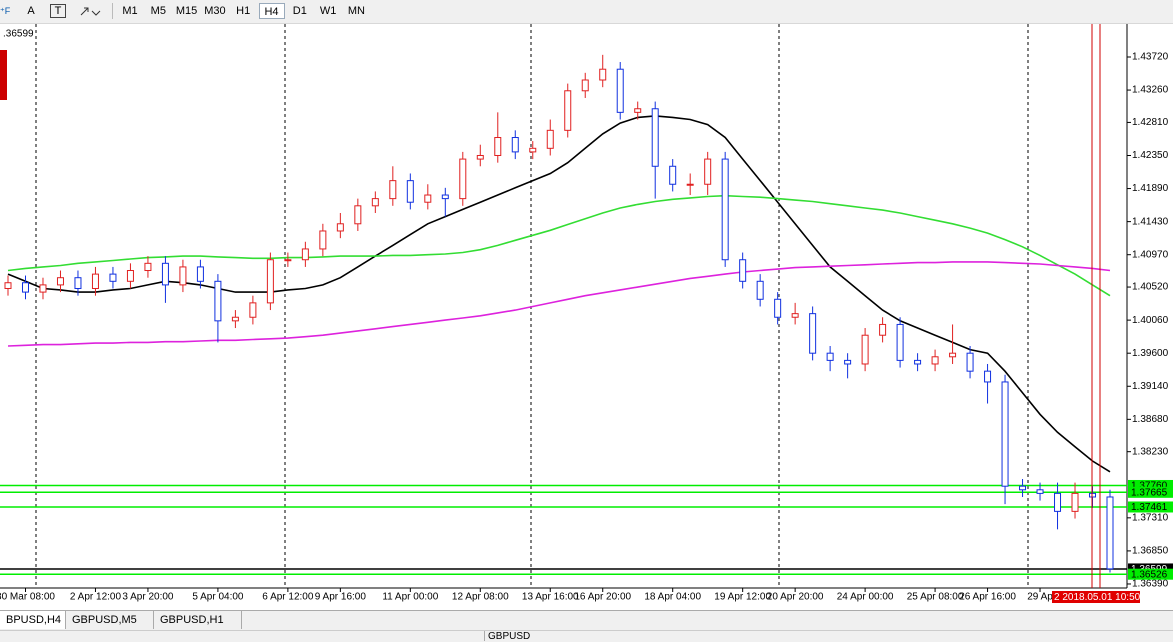  Describe the element at coordinates (1150, 221) in the screenshot. I see `y-tick-label: 1.41430` at that location.